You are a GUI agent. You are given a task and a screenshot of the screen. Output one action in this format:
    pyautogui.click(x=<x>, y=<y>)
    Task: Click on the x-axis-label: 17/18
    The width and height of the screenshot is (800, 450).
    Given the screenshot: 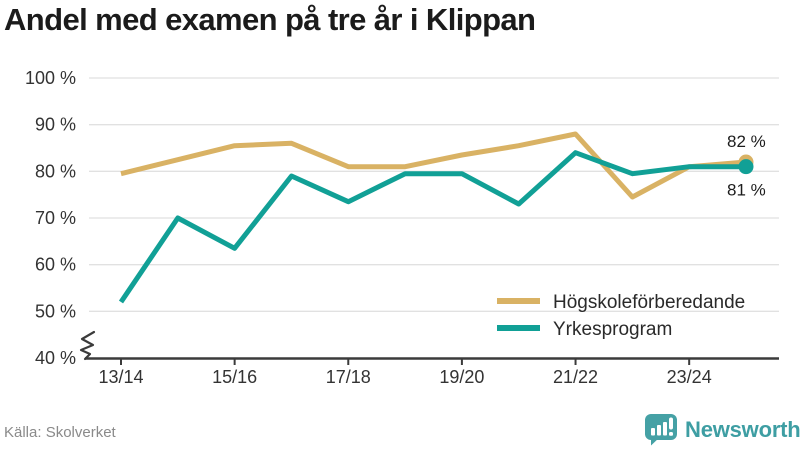 What is the action you would take?
    pyautogui.click(x=348, y=377)
    